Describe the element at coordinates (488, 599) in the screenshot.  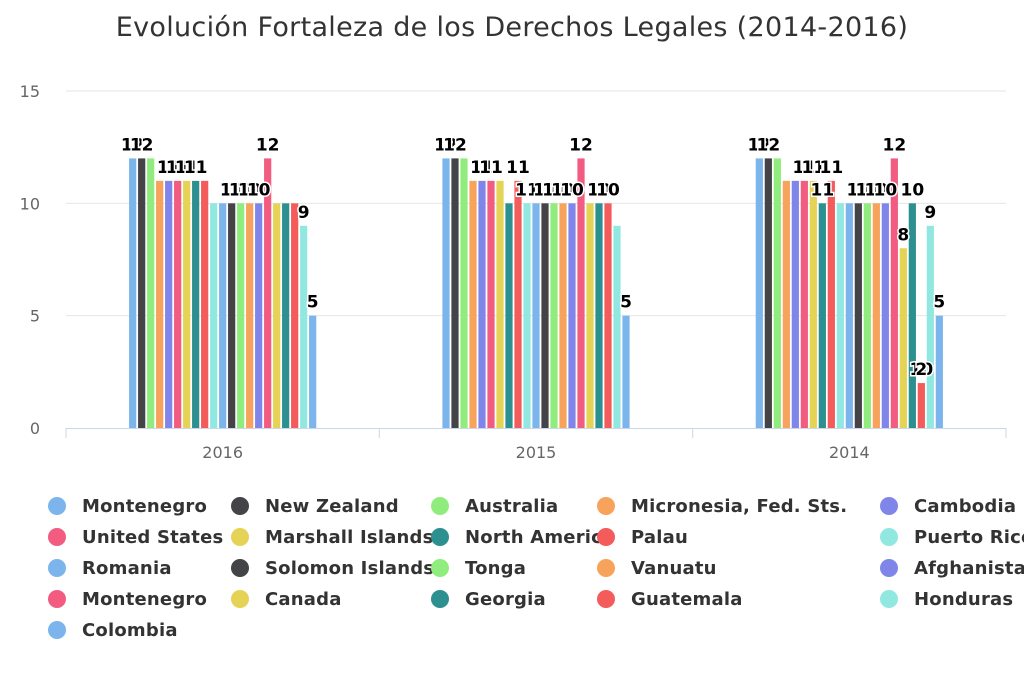
I see `legend-item: Georgia` at that location.